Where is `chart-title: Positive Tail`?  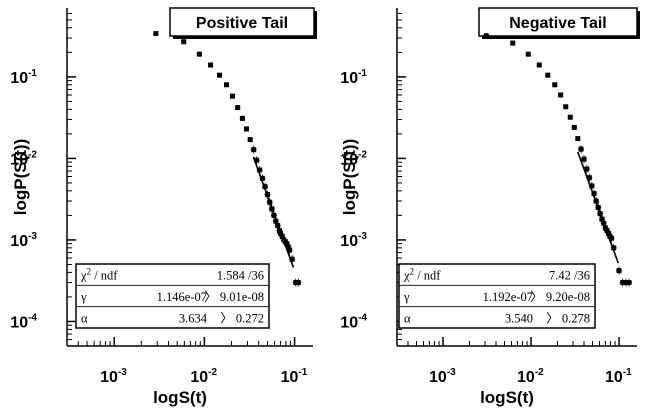 chart-title: Positive Tail is located at coordinates (242, 23).